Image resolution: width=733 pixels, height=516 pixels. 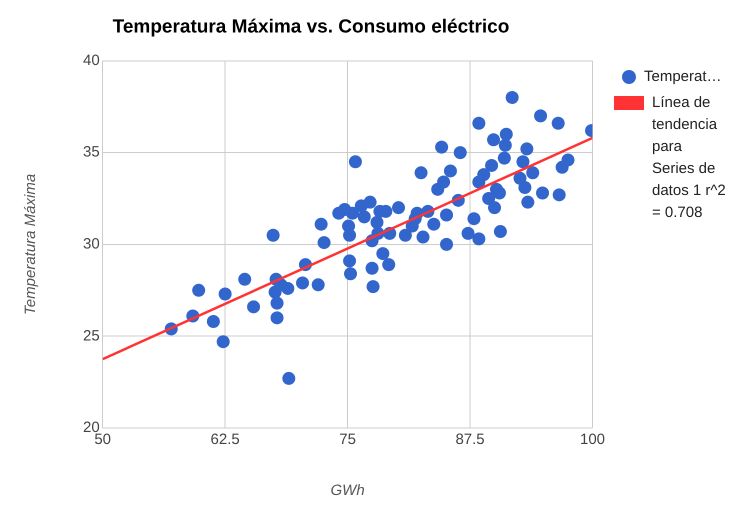 I want to click on legend-label: Línea de tendencia para Series de datos 1 r^2 = 0.708, so click(x=689, y=158).